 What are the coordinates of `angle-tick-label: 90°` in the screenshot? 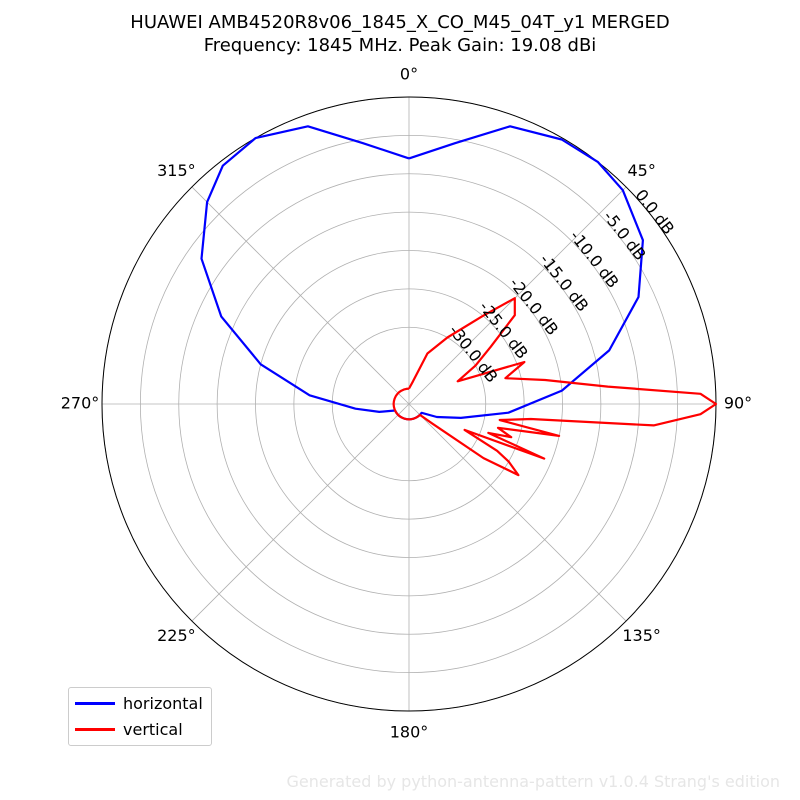 It's located at (738, 403).